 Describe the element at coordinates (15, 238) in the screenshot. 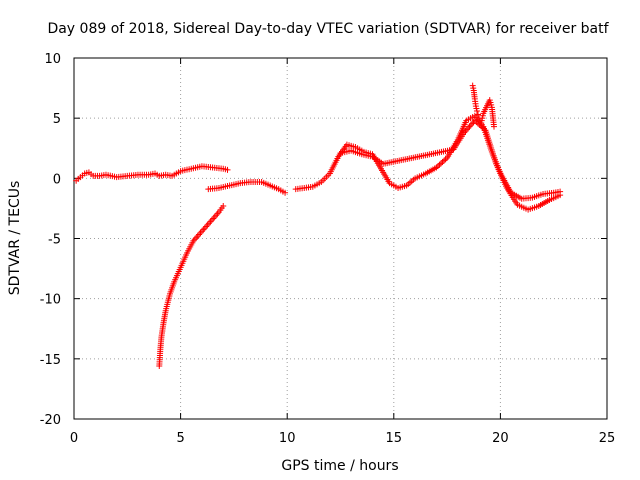

I see `y-axis-label: SDTVAR / TECUs` at that location.